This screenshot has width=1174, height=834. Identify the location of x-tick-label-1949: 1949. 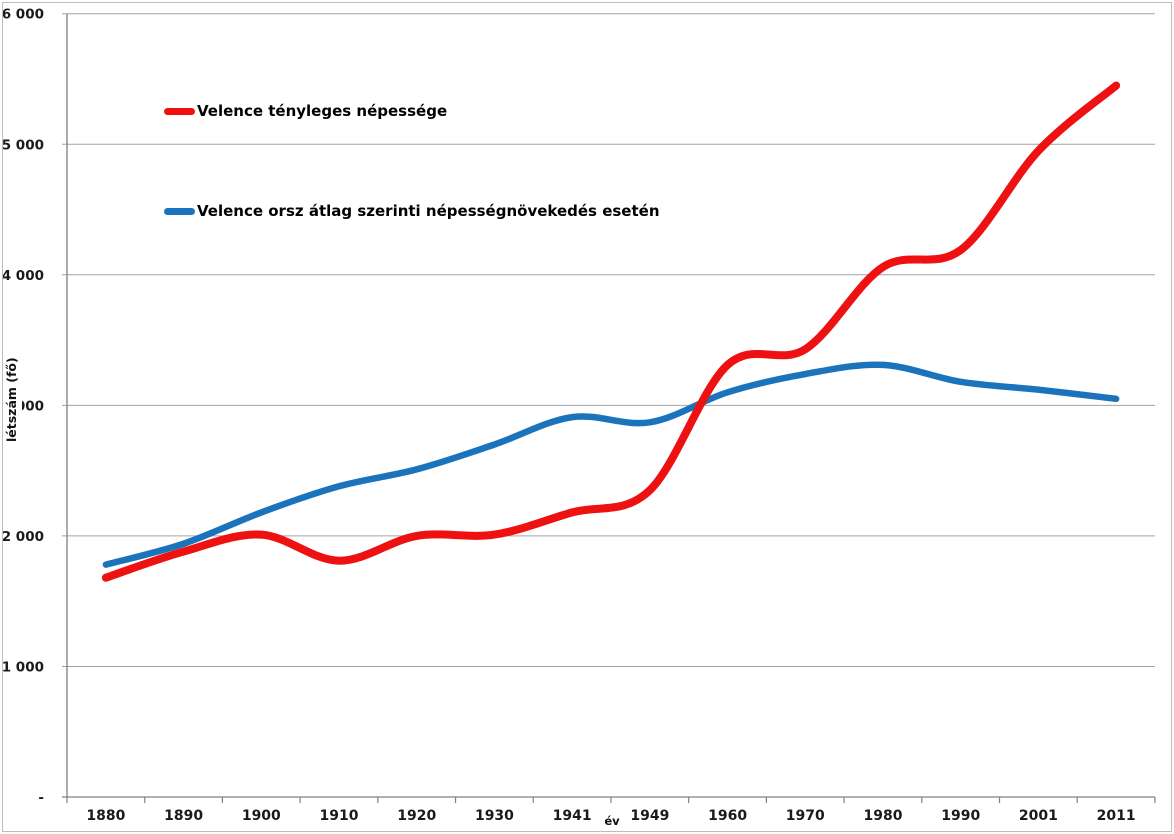
(649, 816).